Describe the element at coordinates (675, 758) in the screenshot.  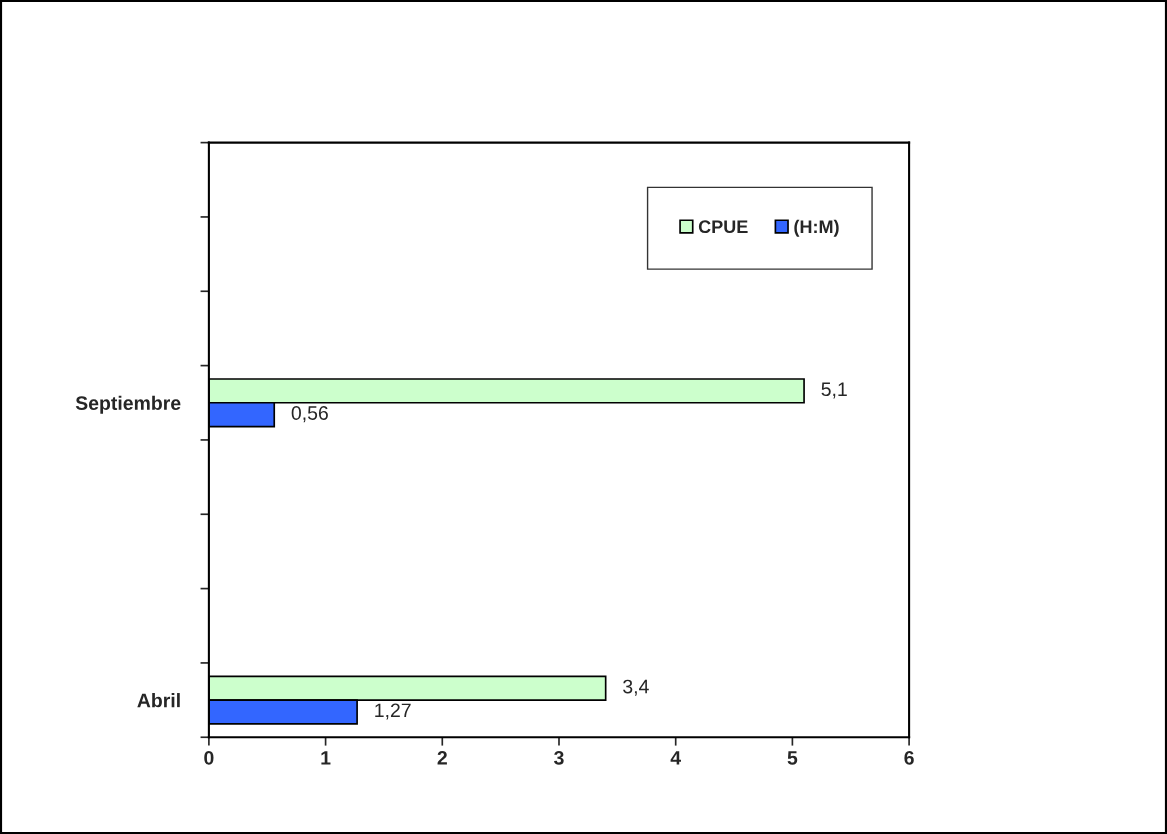
I see `x-tick-label: 4` at that location.